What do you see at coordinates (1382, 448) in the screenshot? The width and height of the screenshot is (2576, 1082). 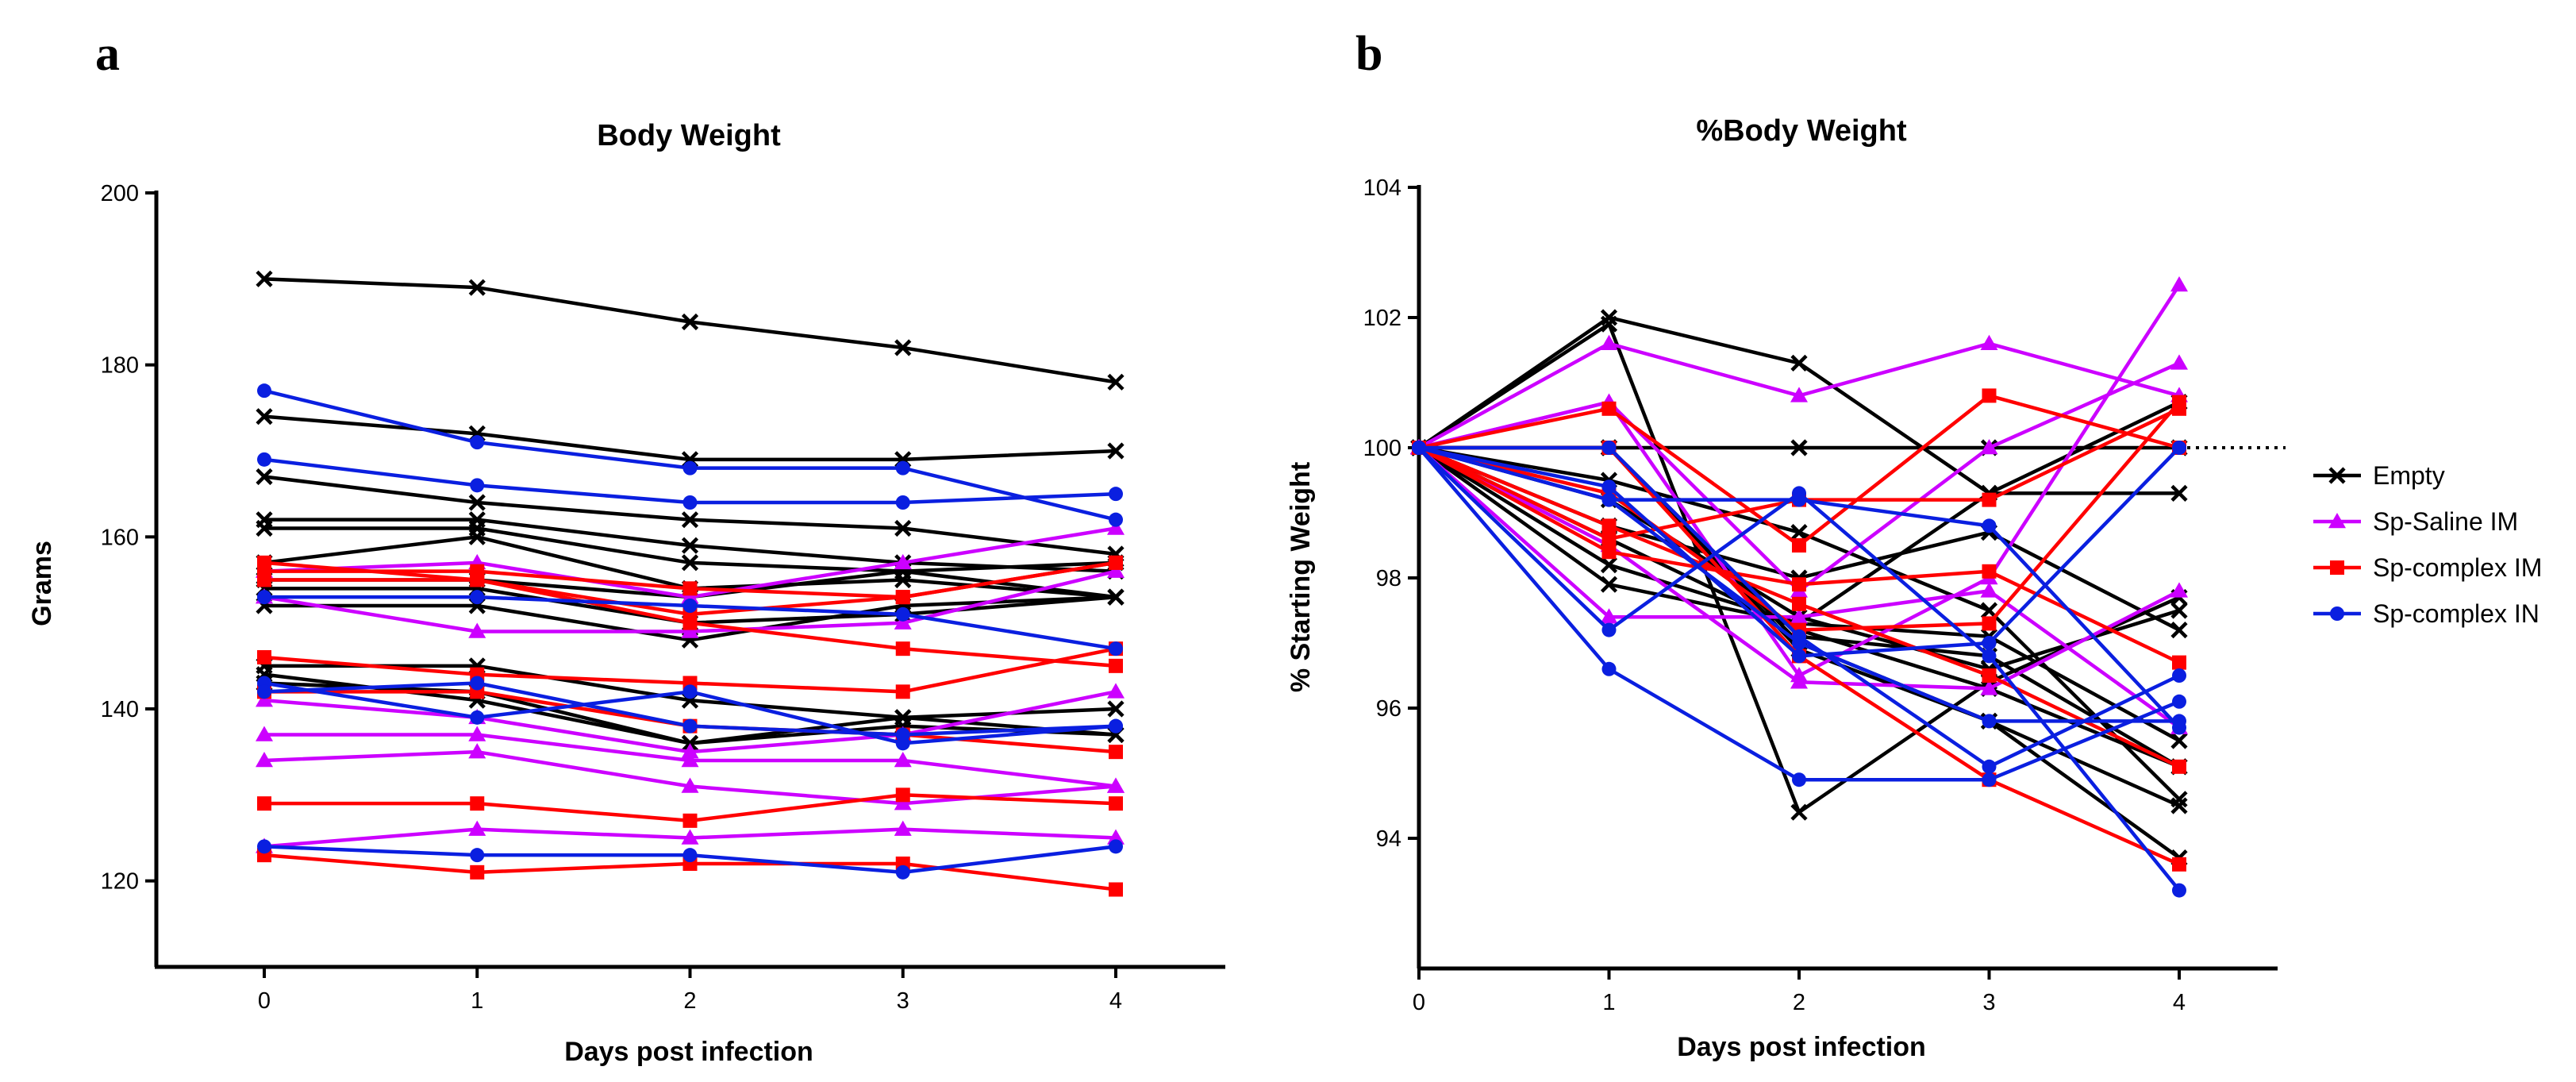 I see `panel-b-y-tick-label: 100` at bounding box center [1382, 448].